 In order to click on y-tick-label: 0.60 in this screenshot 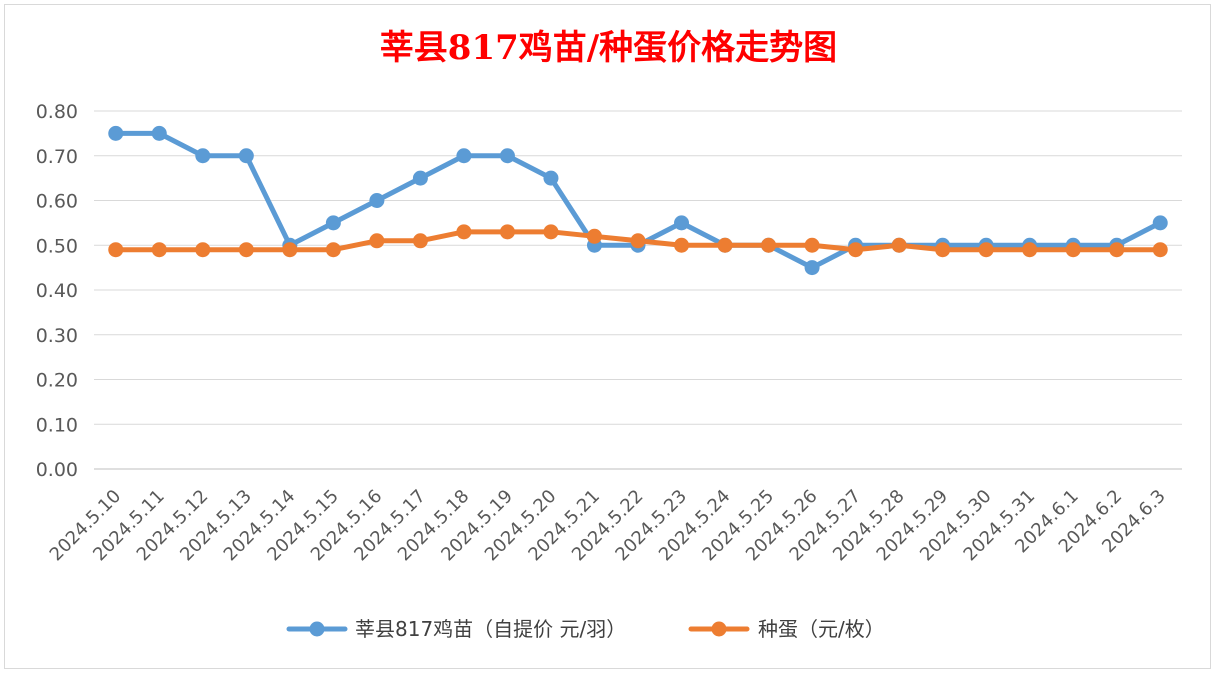, I will do `click(57, 202)`.